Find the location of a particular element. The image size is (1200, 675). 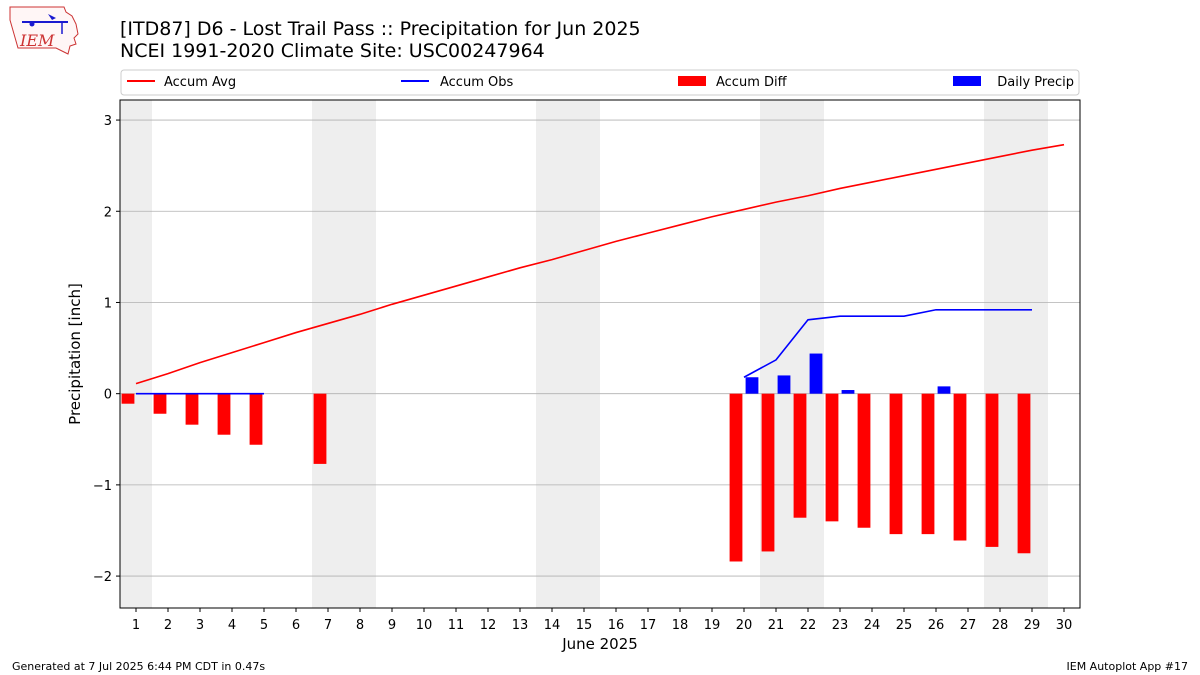

x-tick-label: 17 is located at coordinates (648, 625).